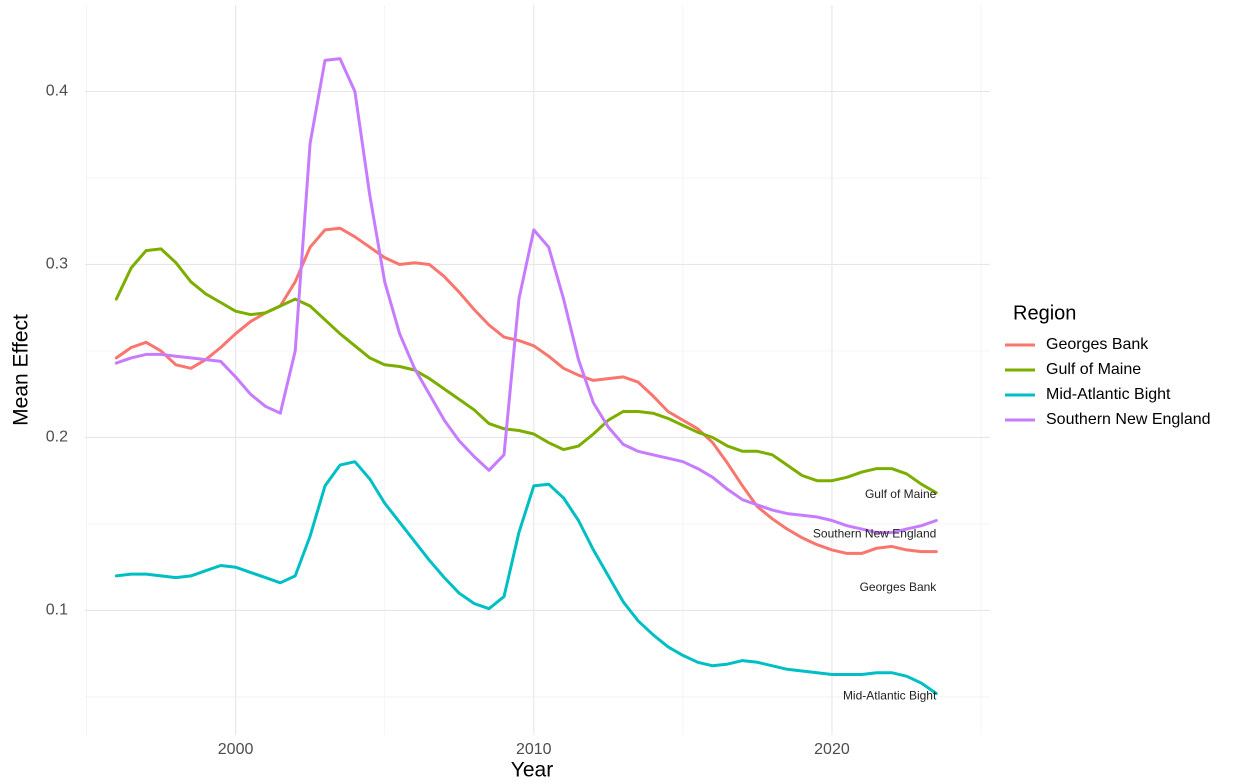 The height and width of the screenshot is (784, 1247). What do you see at coordinates (832, 749) in the screenshot?
I see `x-tick-label: 2020` at bounding box center [832, 749].